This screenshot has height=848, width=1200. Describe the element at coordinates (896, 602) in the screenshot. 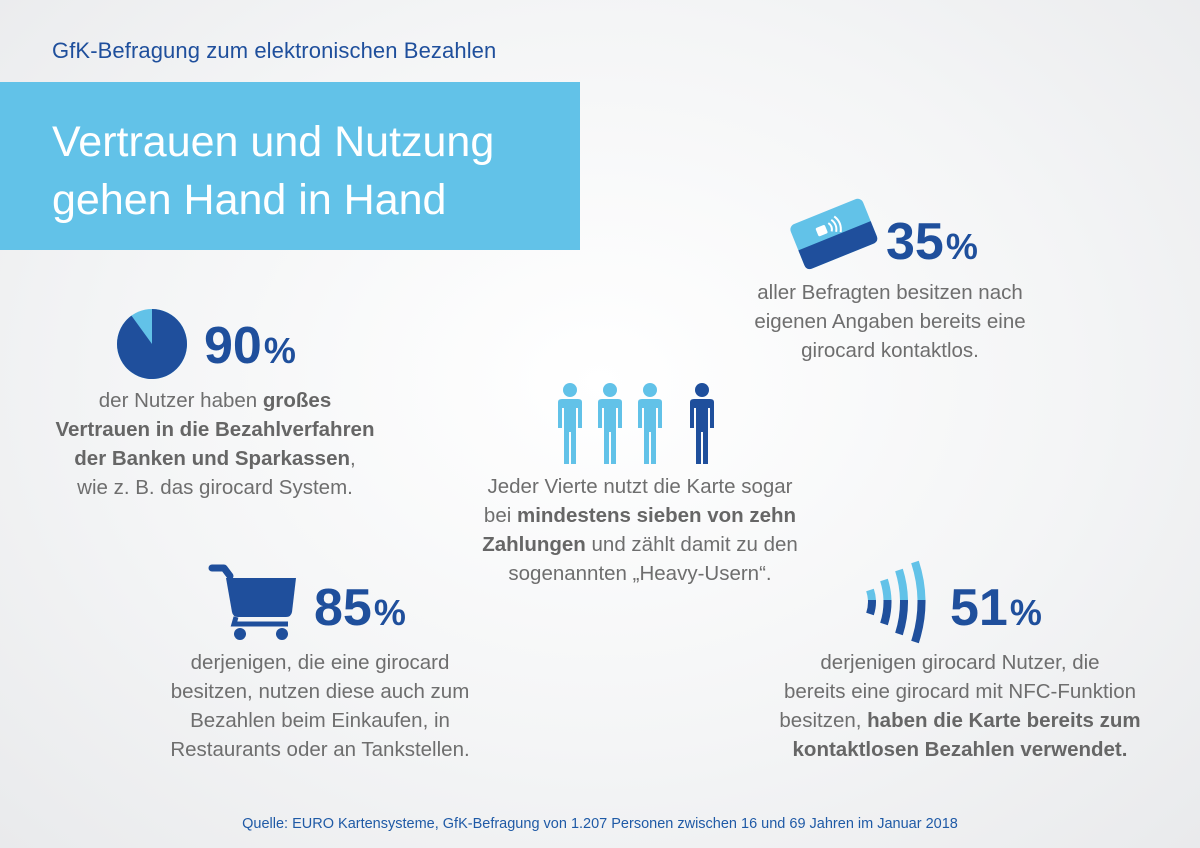

I see `nfc-waves-icon` at that location.